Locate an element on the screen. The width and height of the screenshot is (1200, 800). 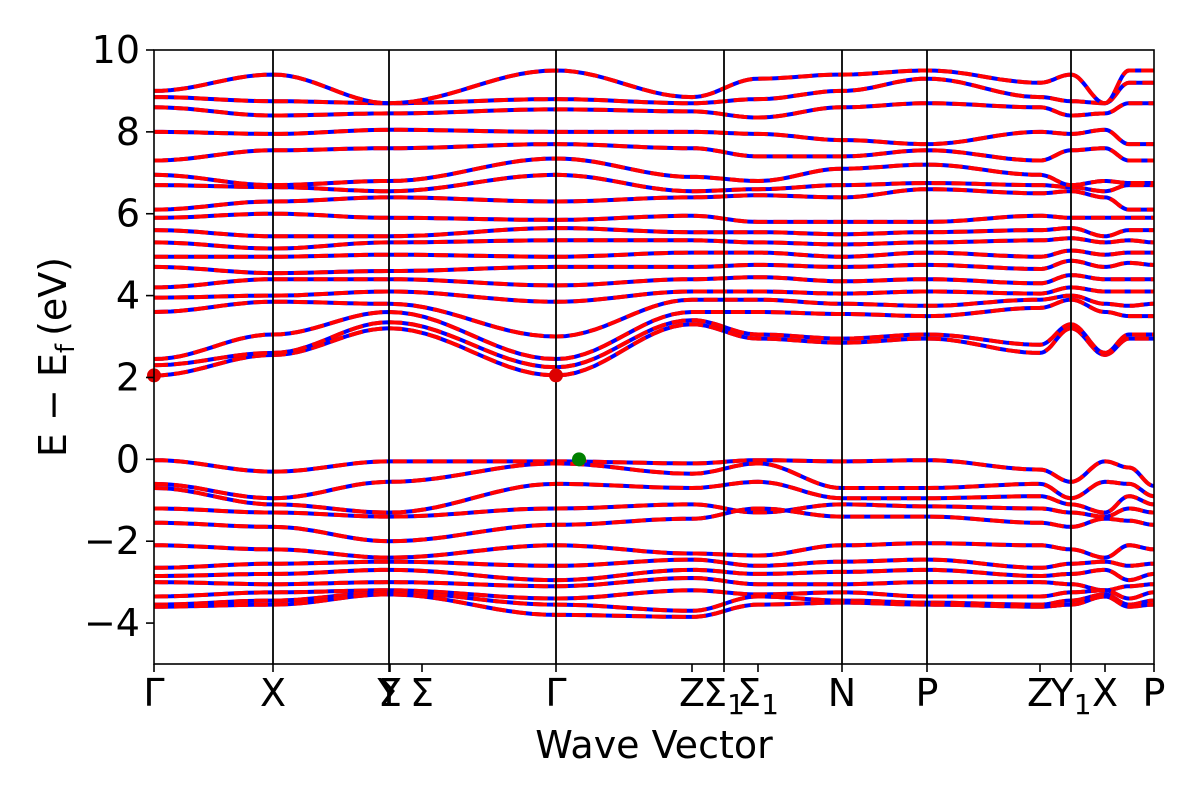
band-line-blue is located at coordinates (654, 87).